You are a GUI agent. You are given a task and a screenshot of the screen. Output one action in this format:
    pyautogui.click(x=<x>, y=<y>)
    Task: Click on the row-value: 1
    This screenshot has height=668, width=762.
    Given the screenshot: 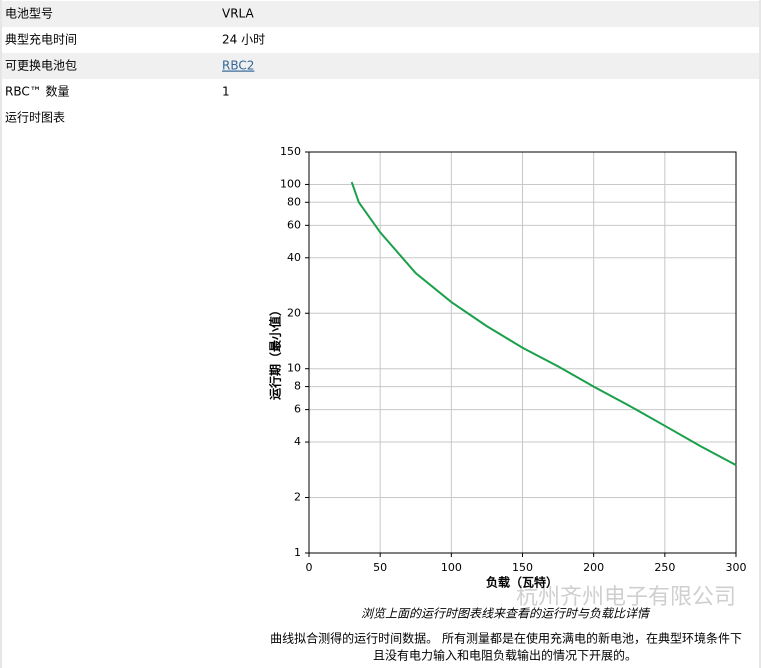 What is the action you would take?
    pyautogui.click(x=226, y=92)
    